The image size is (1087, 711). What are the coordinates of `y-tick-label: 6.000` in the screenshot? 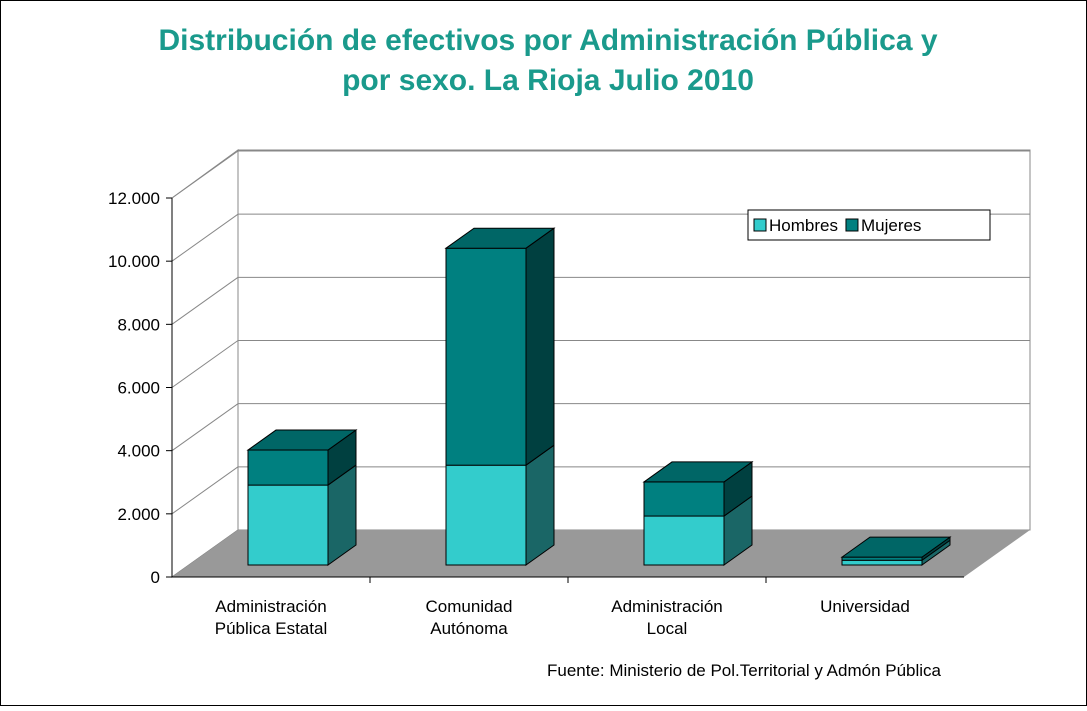 It's located at (138, 388).